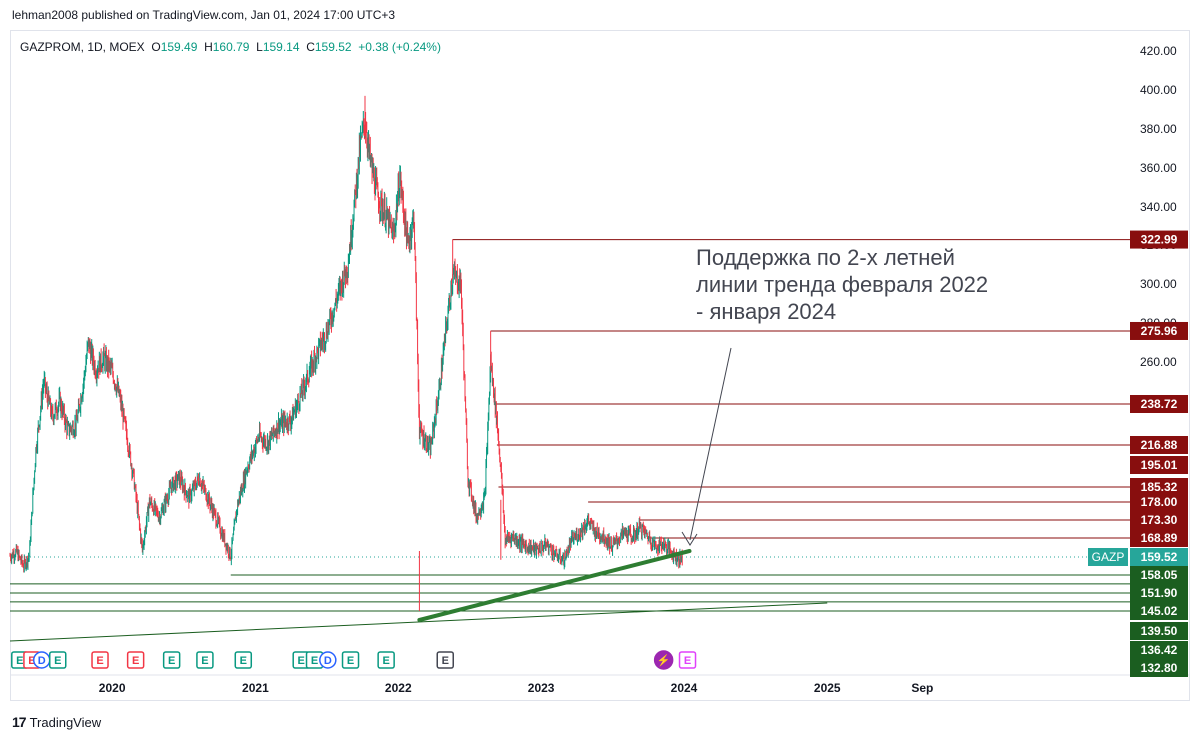 This screenshot has height=742, width=1200. I want to click on legend-close: 159.52, so click(333, 47).